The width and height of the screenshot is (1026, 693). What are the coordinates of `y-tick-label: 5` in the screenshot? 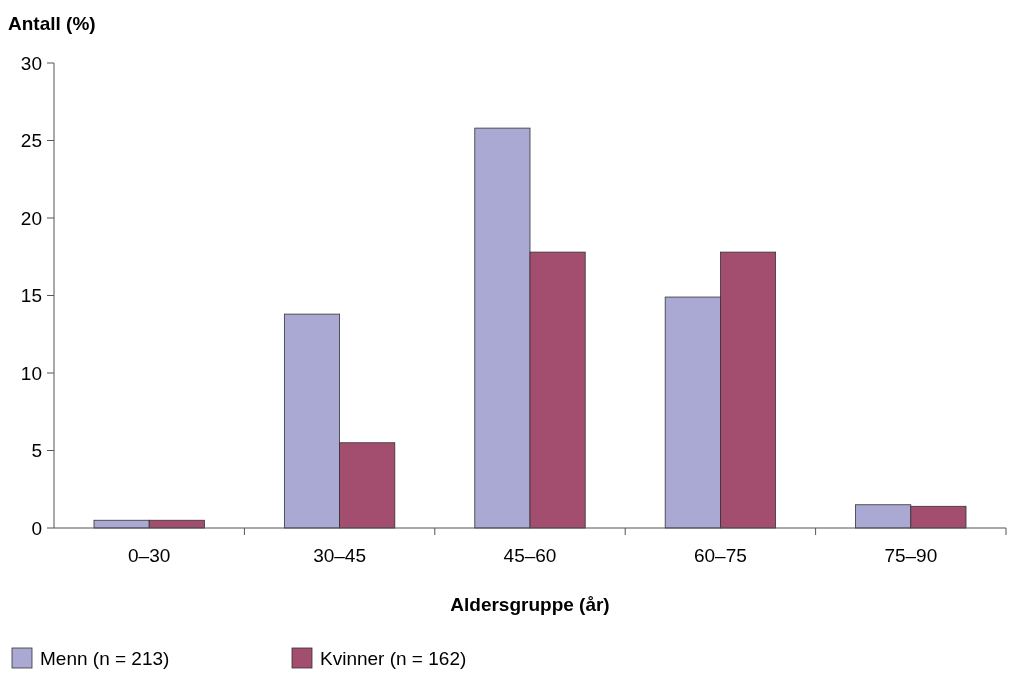 It's located at (36, 451).